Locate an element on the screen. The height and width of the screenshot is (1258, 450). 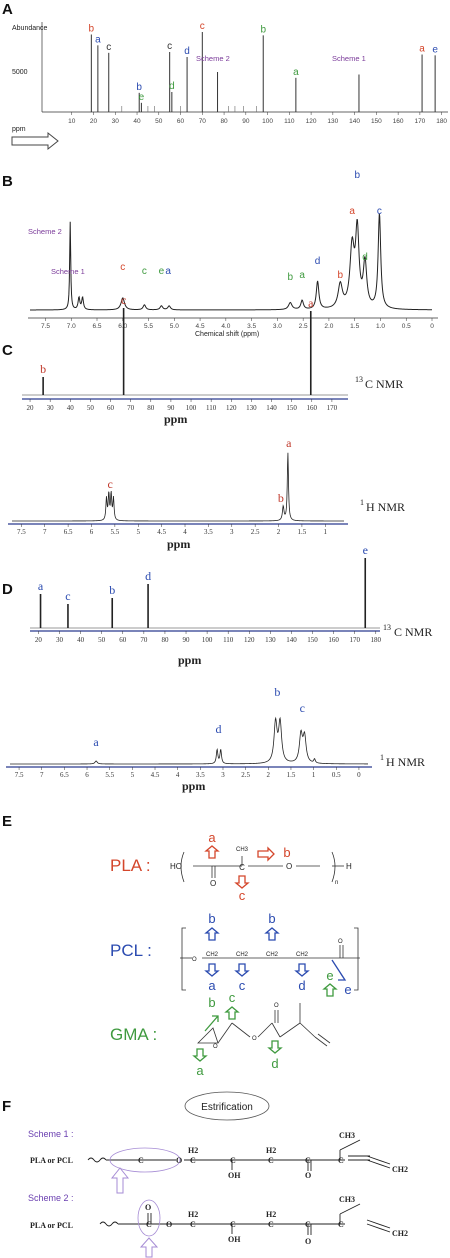
panel-c-c13-xtick-label: 90 is located at coordinates (171, 408).